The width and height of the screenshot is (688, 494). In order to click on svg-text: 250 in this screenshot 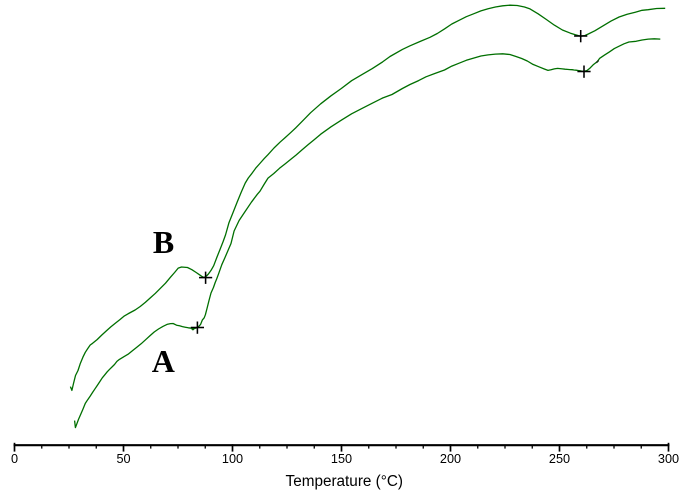, I will do `click(559, 459)`.